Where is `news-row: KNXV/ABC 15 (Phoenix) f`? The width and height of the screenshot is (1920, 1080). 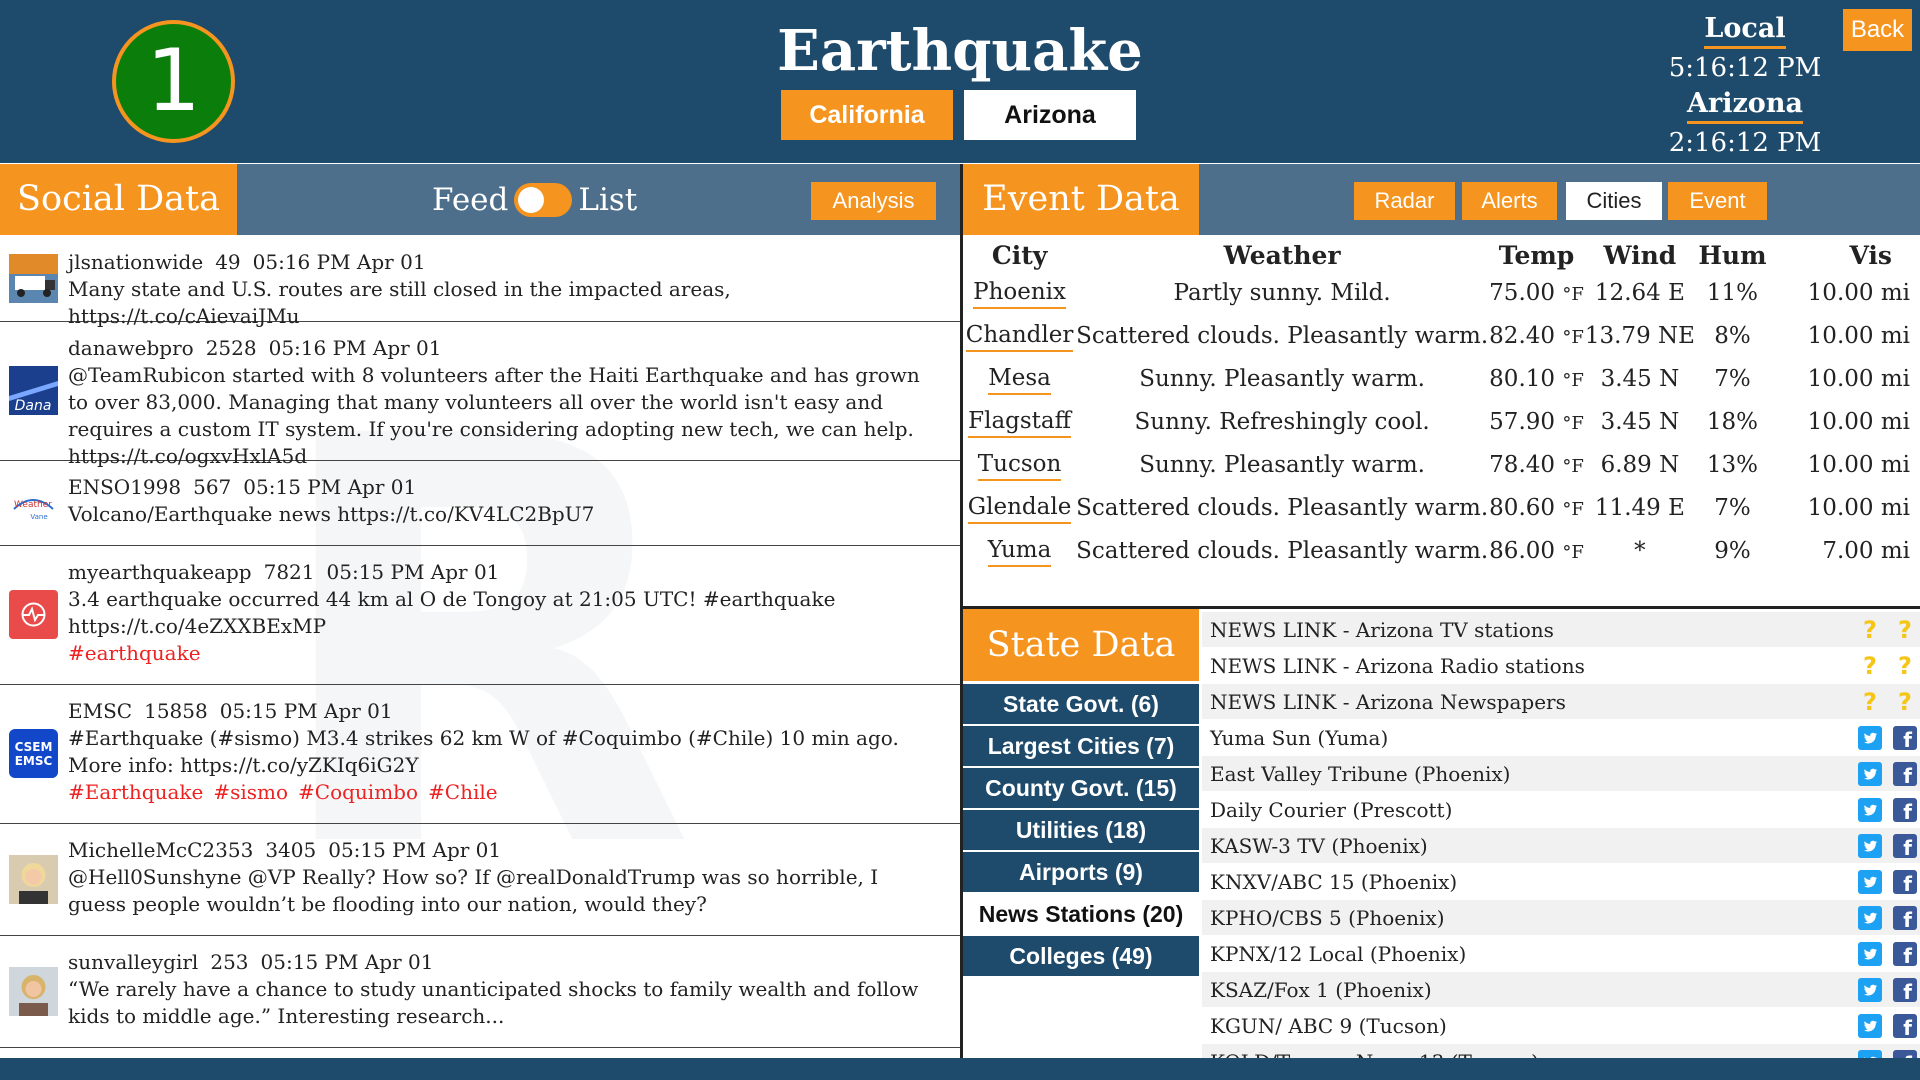 news-row: KNXV/ABC 15 (Phoenix) f is located at coordinates (1561, 882).